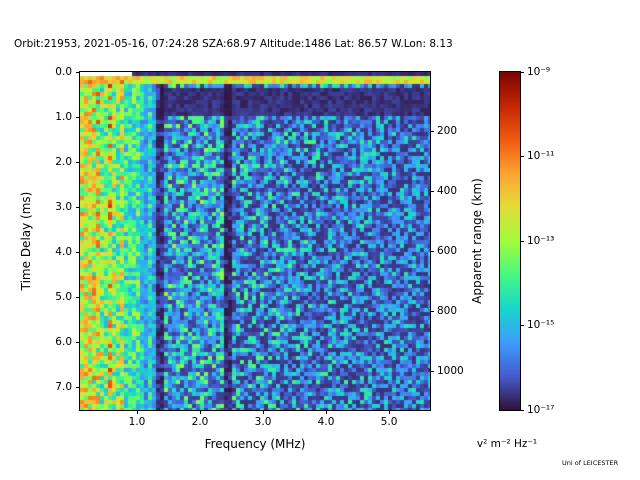 The height and width of the screenshot is (480, 640). Describe the element at coordinates (26, 241) in the screenshot. I see `y-axis-label: Time Delay (ms)` at that location.